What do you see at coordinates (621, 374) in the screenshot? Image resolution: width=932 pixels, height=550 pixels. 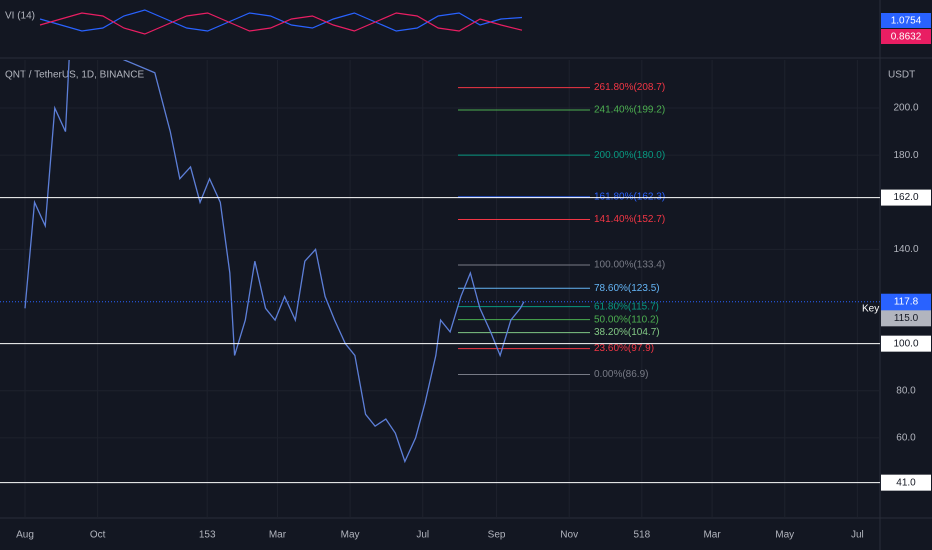 I see `fib-label: 0.00%(86.9)` at bounding box center [621, 374].